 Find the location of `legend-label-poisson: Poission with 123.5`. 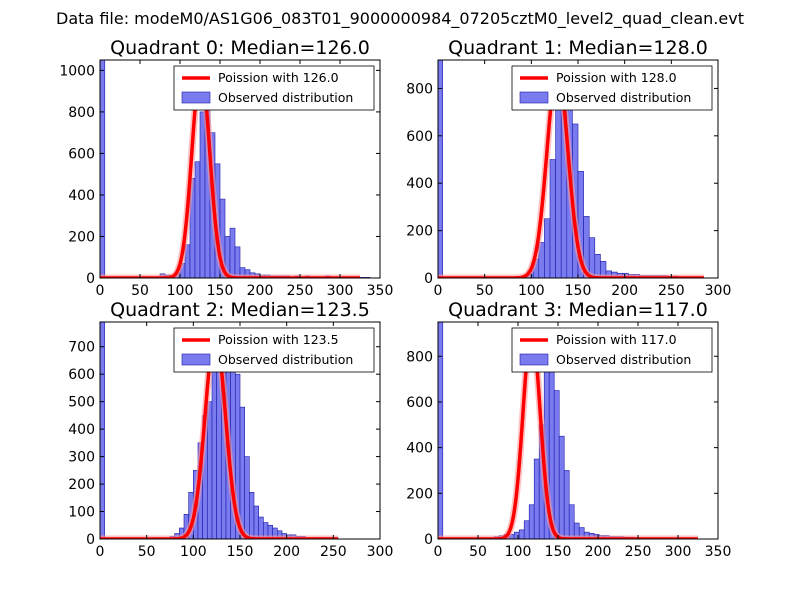

legend-label-poisson: Poission with 123.5 is located at coordinates (278, 339).